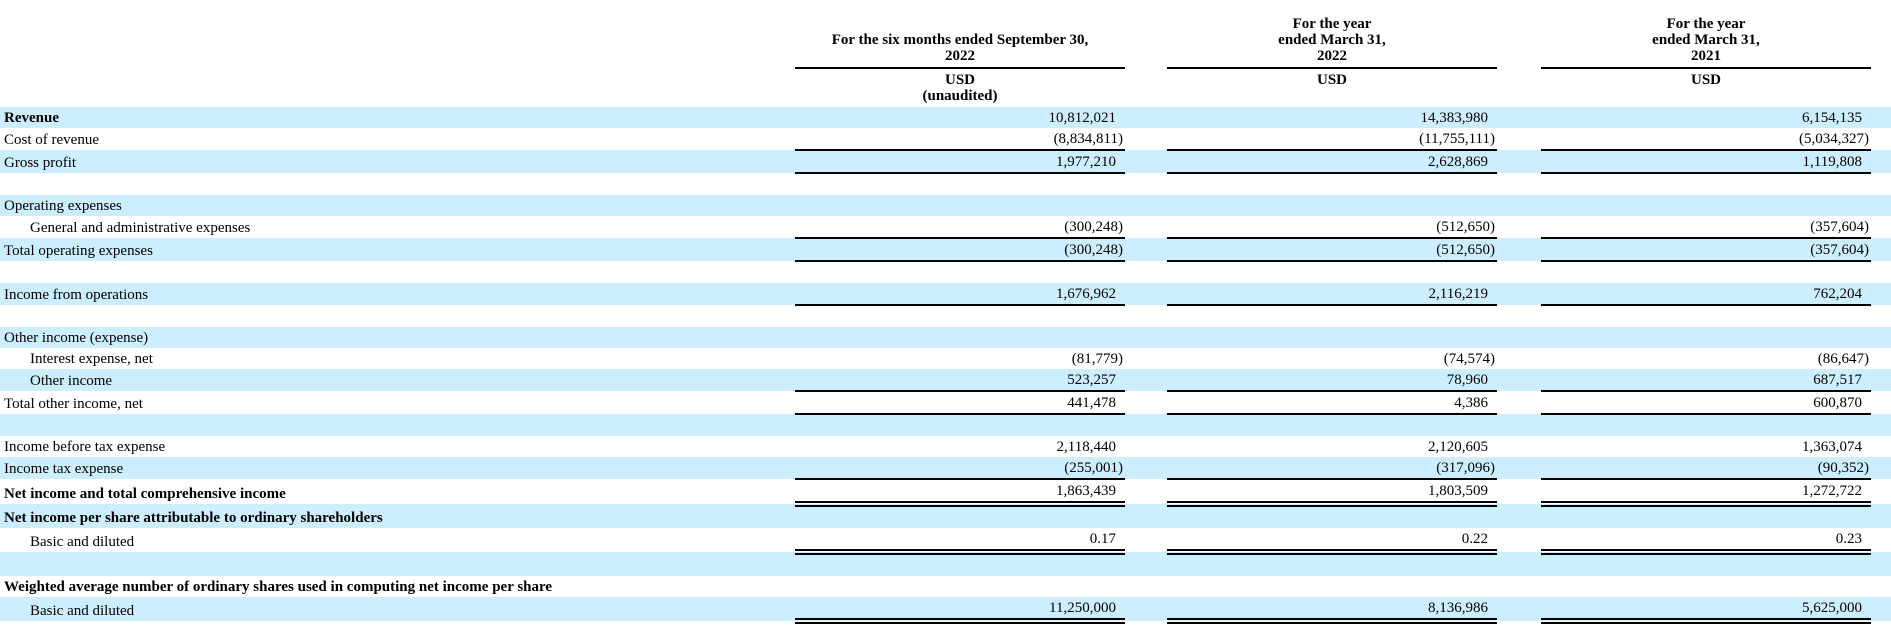 This screenshot has height=625, width=1891. Describe the element at coordinates (1332, 24) in the screenshot. I see `period-line: For the year` at that location.